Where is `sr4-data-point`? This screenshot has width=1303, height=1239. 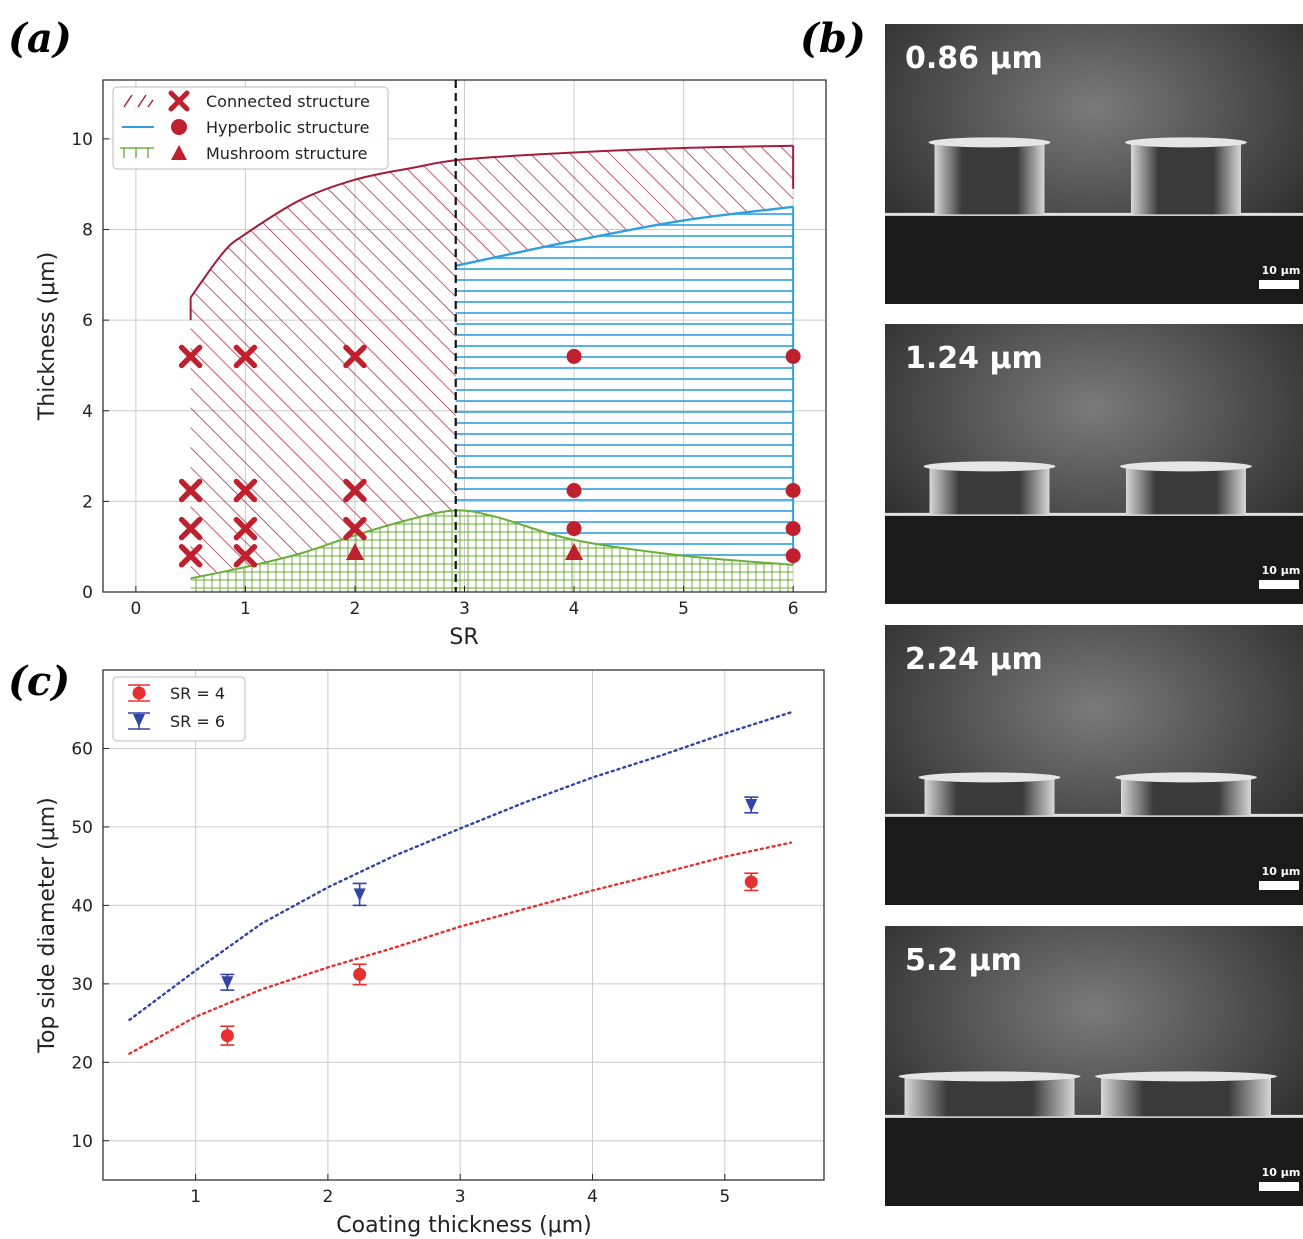
sr4-data-point is located at coordinates (359, 974).